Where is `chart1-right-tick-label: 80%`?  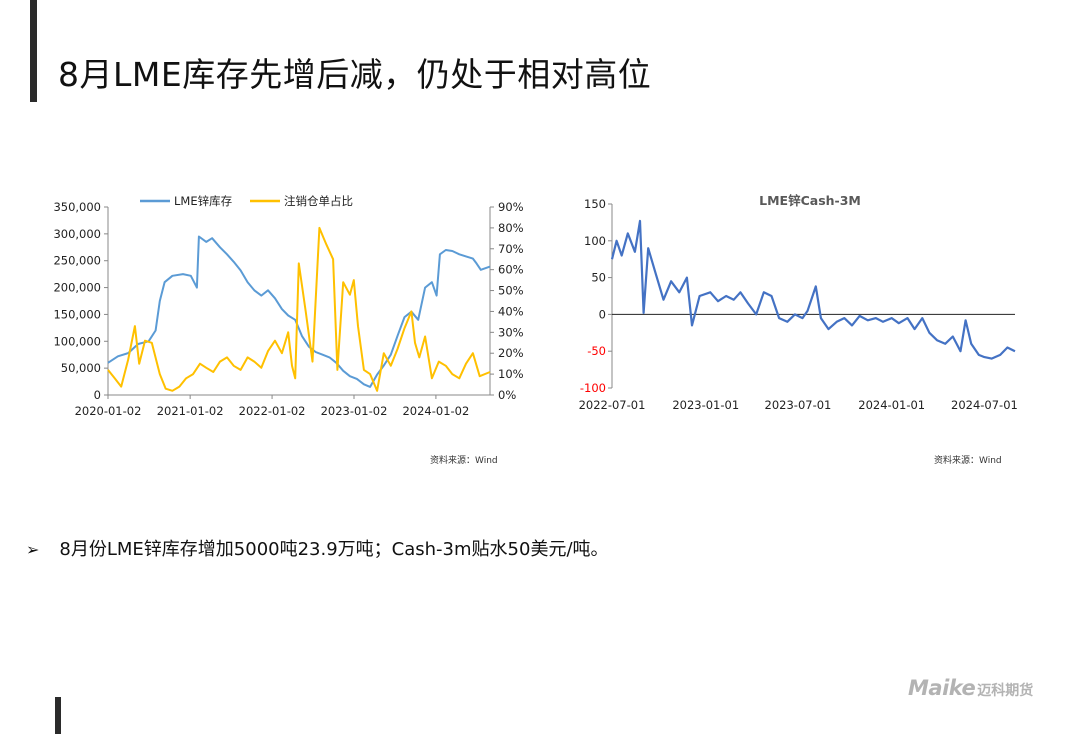 chart1-right-tick-label: 80% is located at coordinates (511, 228).